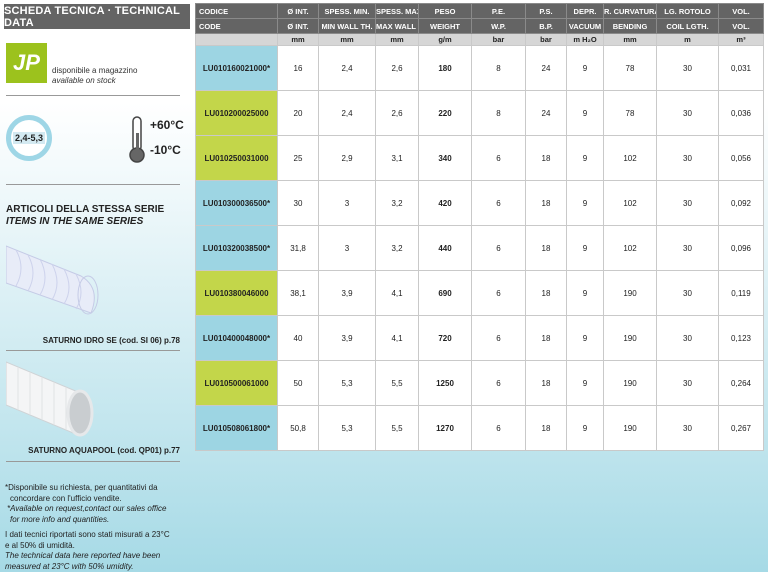 The width and height of the screenshot is (768, 572). I want to click on data-cell: 20, so click(298, 113).